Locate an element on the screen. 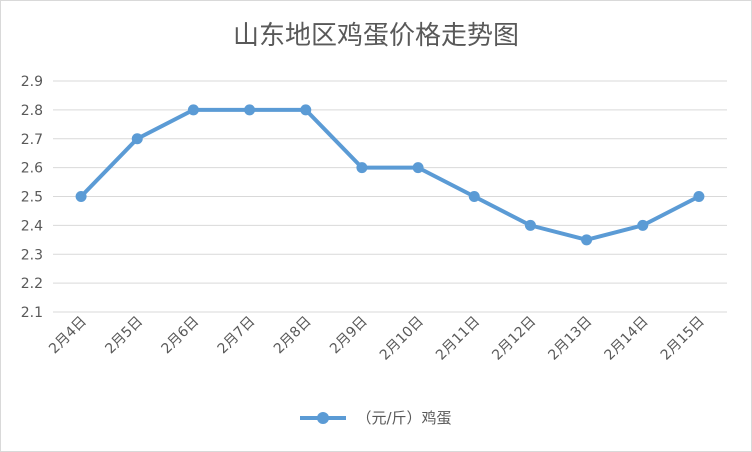  legend-swatch is located at coordinates (323, 418).